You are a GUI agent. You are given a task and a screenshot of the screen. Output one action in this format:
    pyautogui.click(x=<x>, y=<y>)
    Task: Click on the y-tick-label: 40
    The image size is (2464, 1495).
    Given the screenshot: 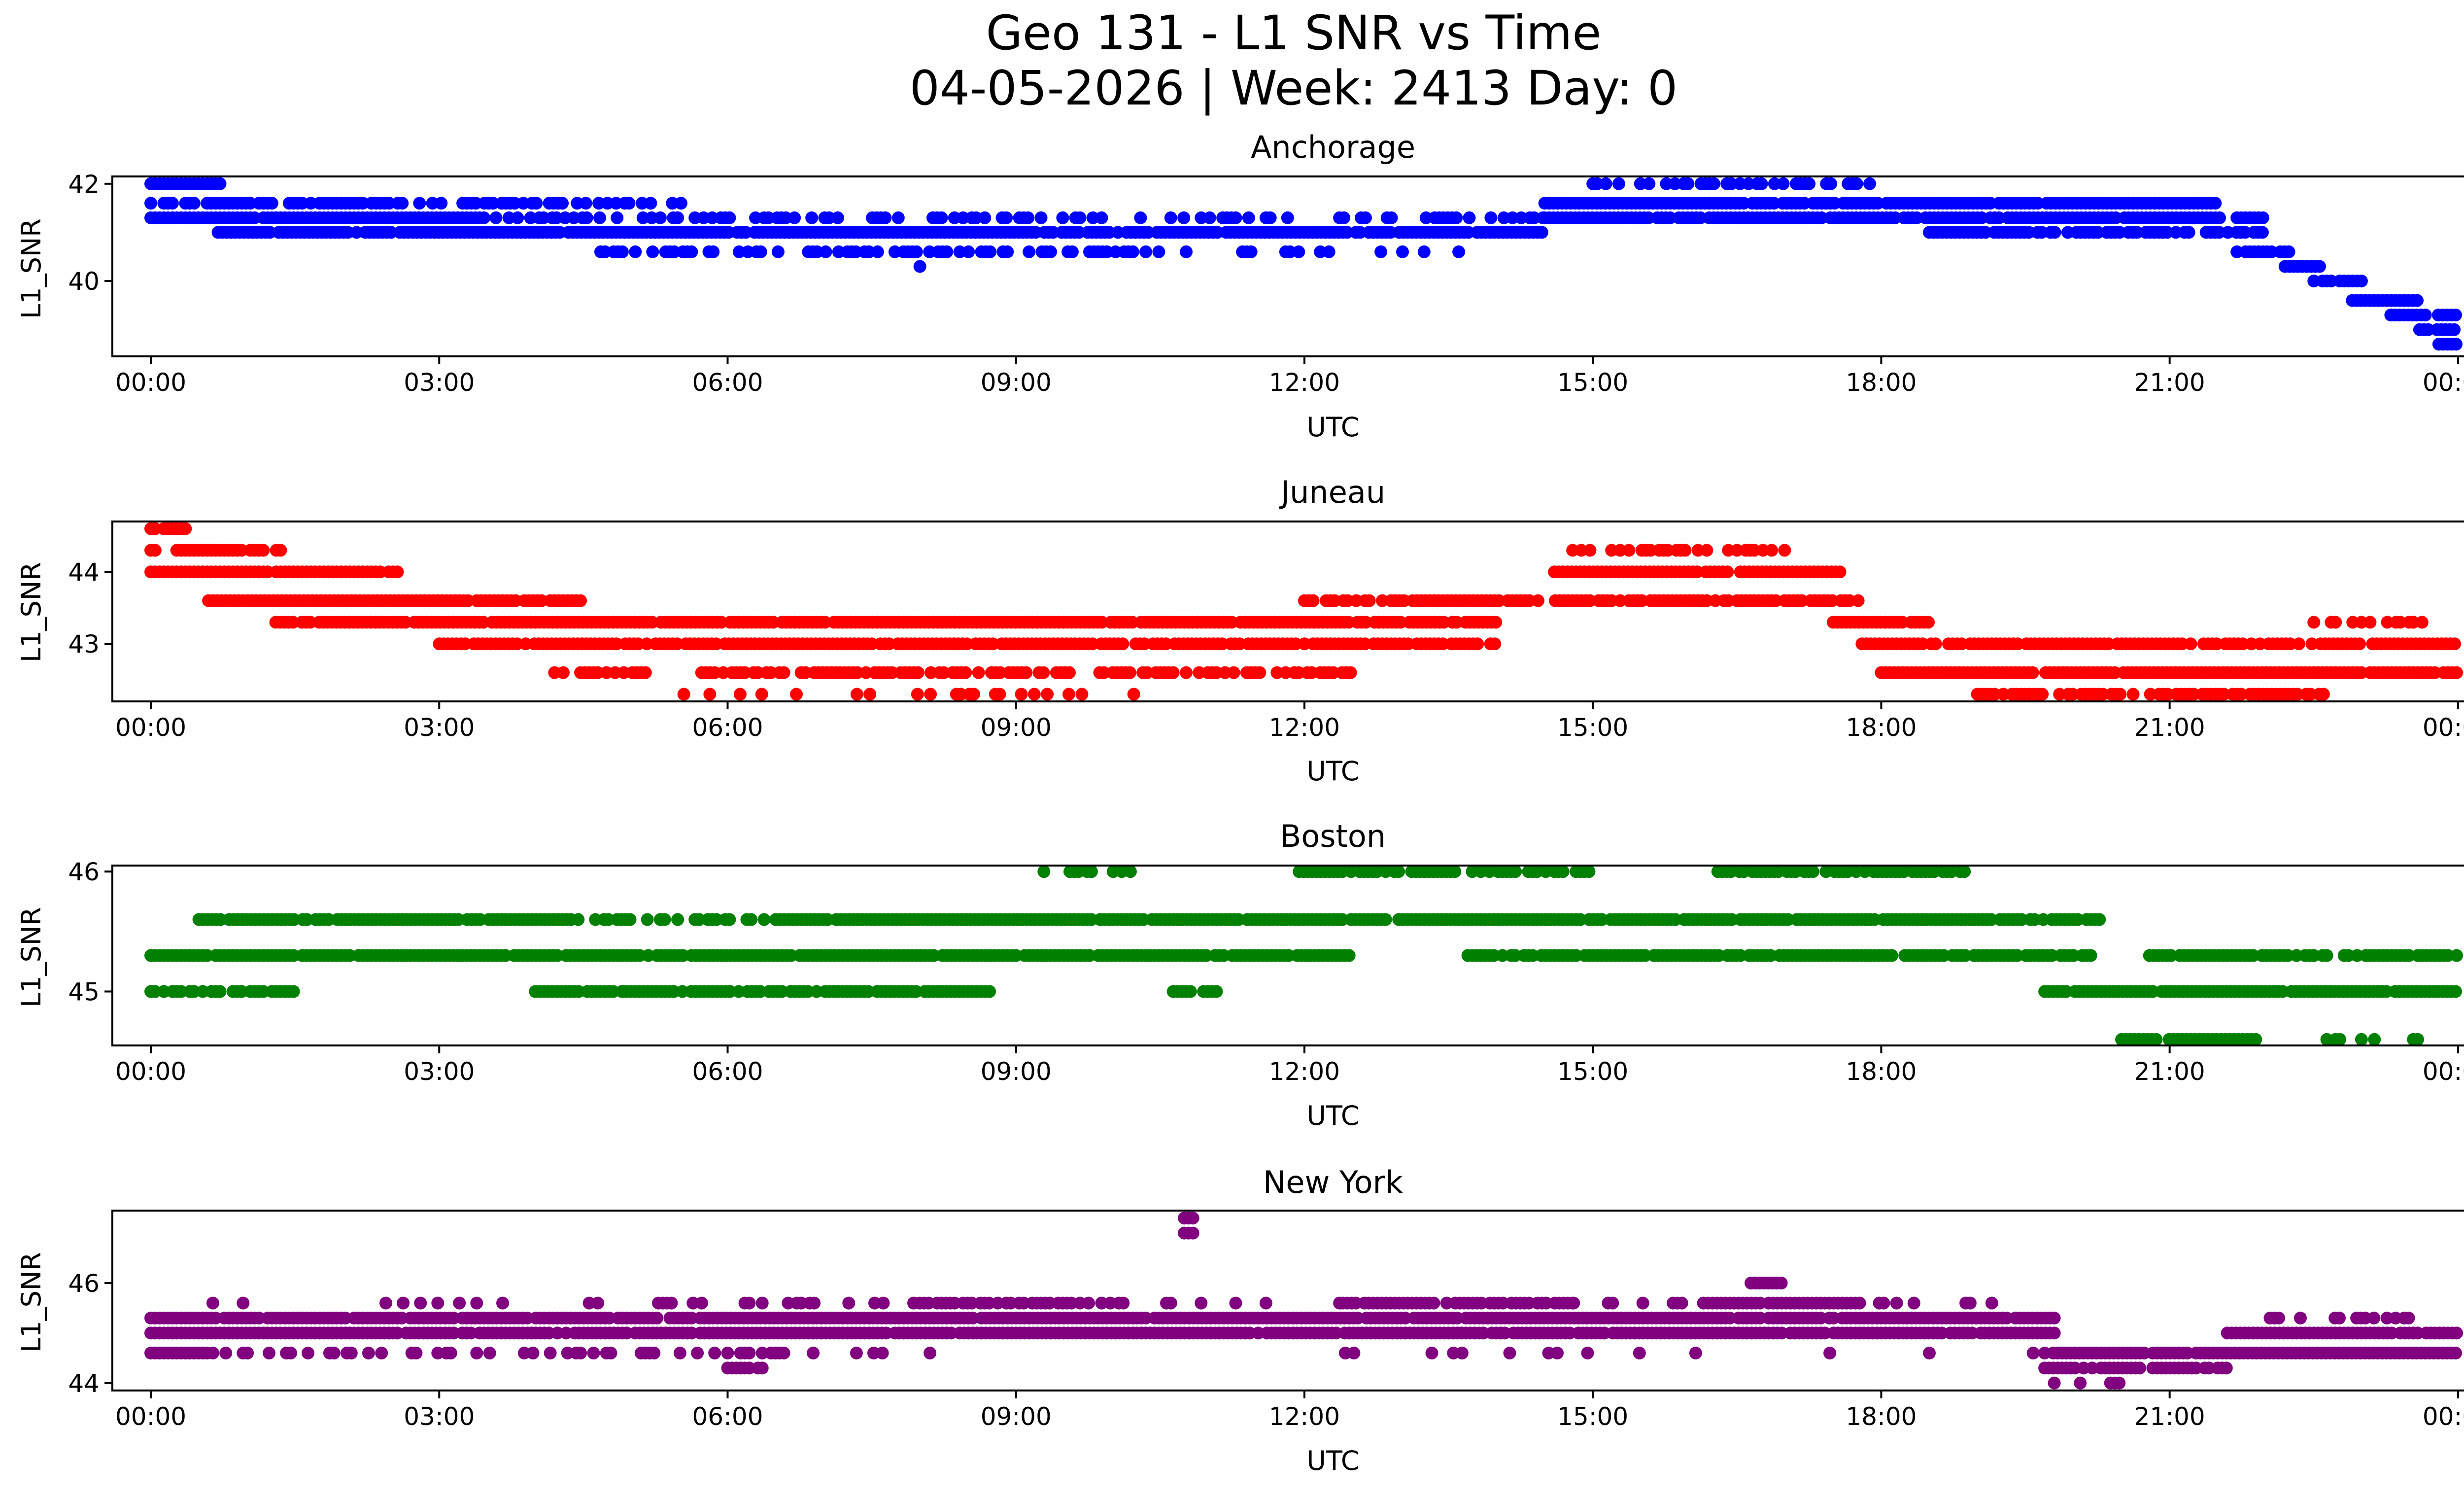 What is the action you would take?
    pyautogui.click(x=84, y=281)
    